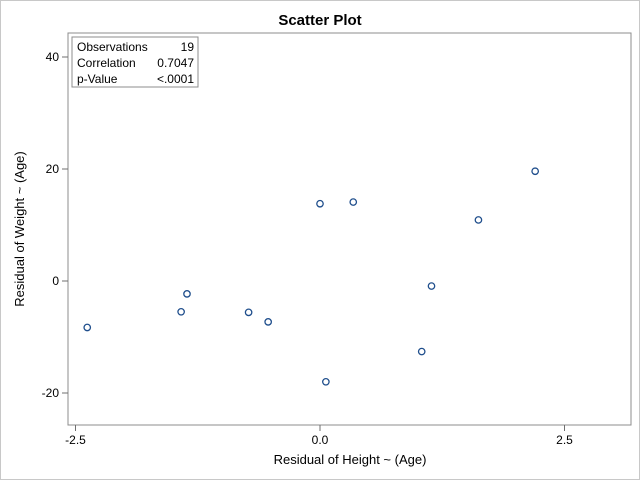  I want to click on chart-title: Scatter Plot, so click(319, 20).